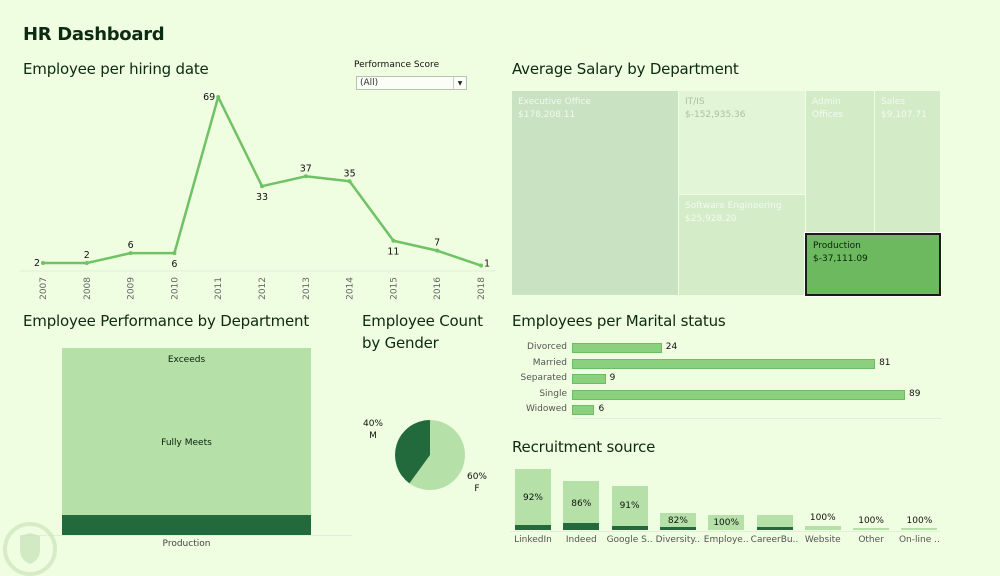  What do you see at coordinates (397, 65) in the screenshot?
I see `performance-score-filter-label: Performance Score` at bounding box center [397, 65].